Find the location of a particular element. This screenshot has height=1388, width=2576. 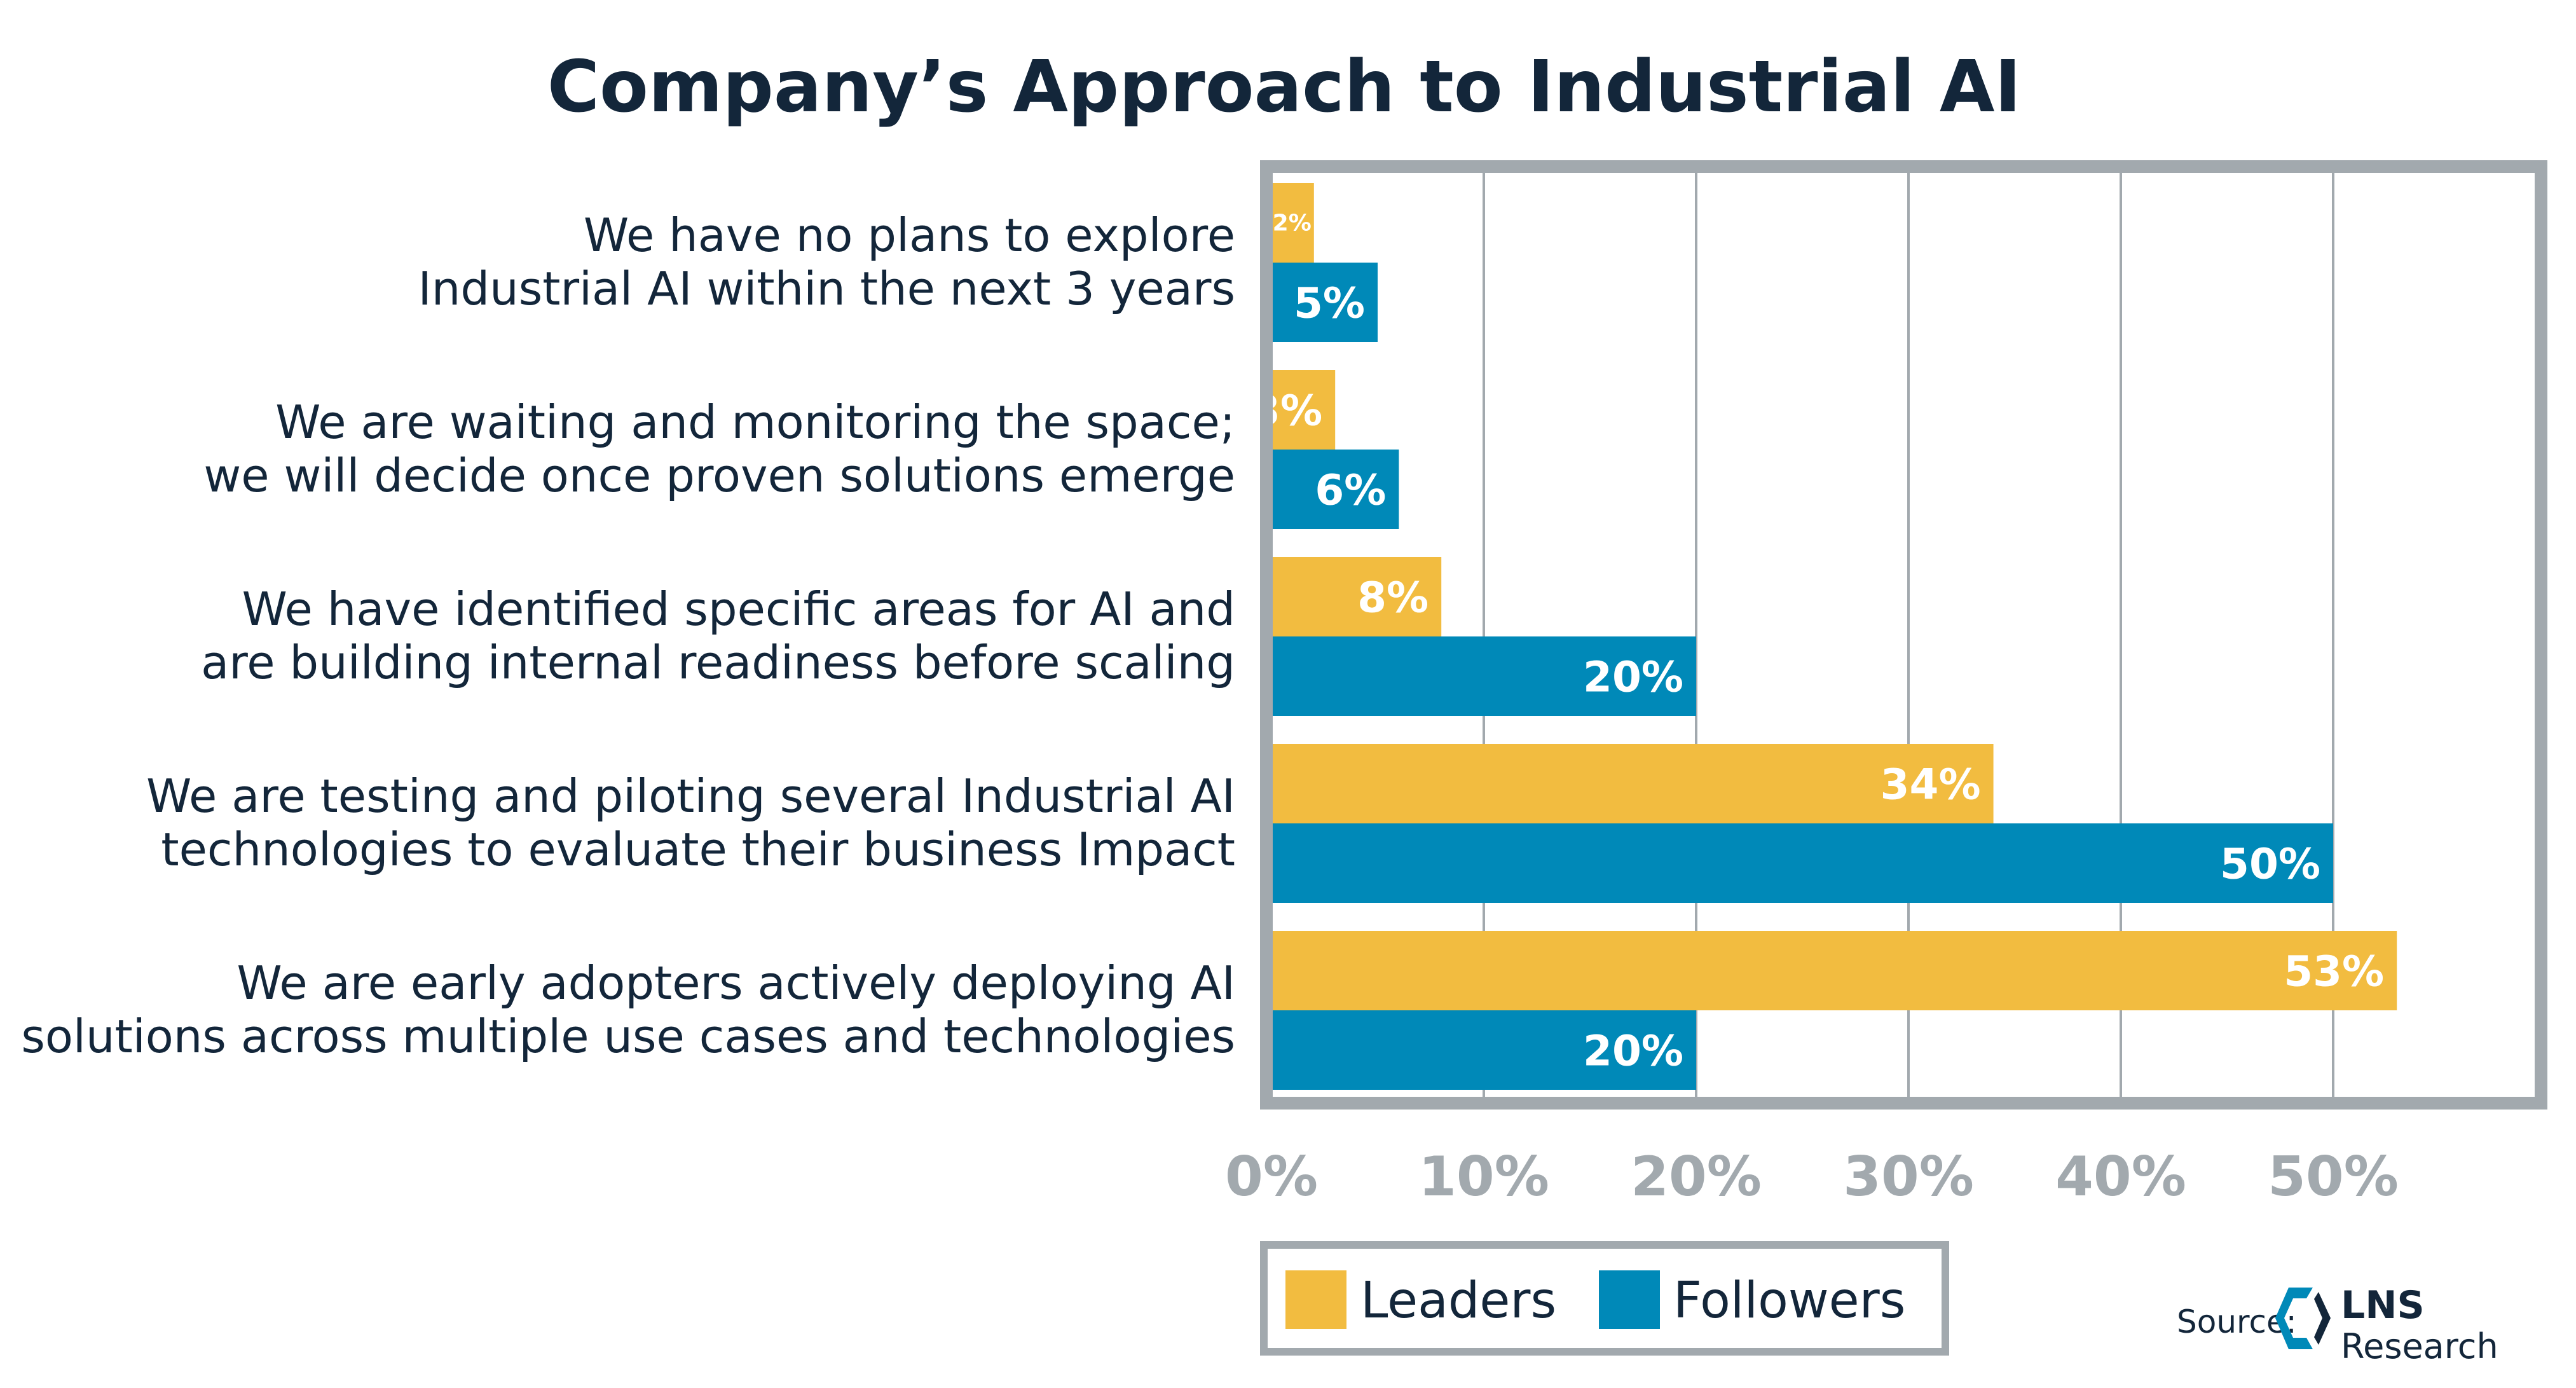

logo-text-research: Research is located at coordinates (2419, 1346).